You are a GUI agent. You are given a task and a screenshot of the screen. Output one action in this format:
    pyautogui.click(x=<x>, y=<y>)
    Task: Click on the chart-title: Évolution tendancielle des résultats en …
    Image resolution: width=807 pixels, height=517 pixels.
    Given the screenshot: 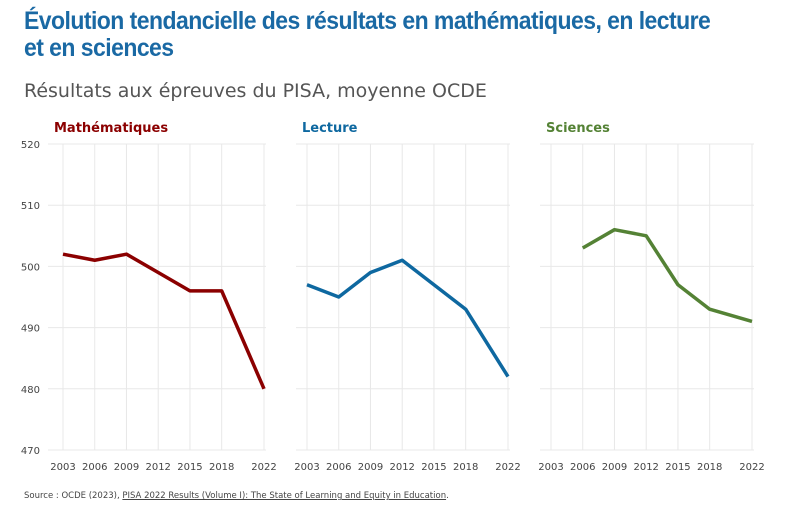 What is the action you would take?
    pyautogui.click(x=367, y=34)
    